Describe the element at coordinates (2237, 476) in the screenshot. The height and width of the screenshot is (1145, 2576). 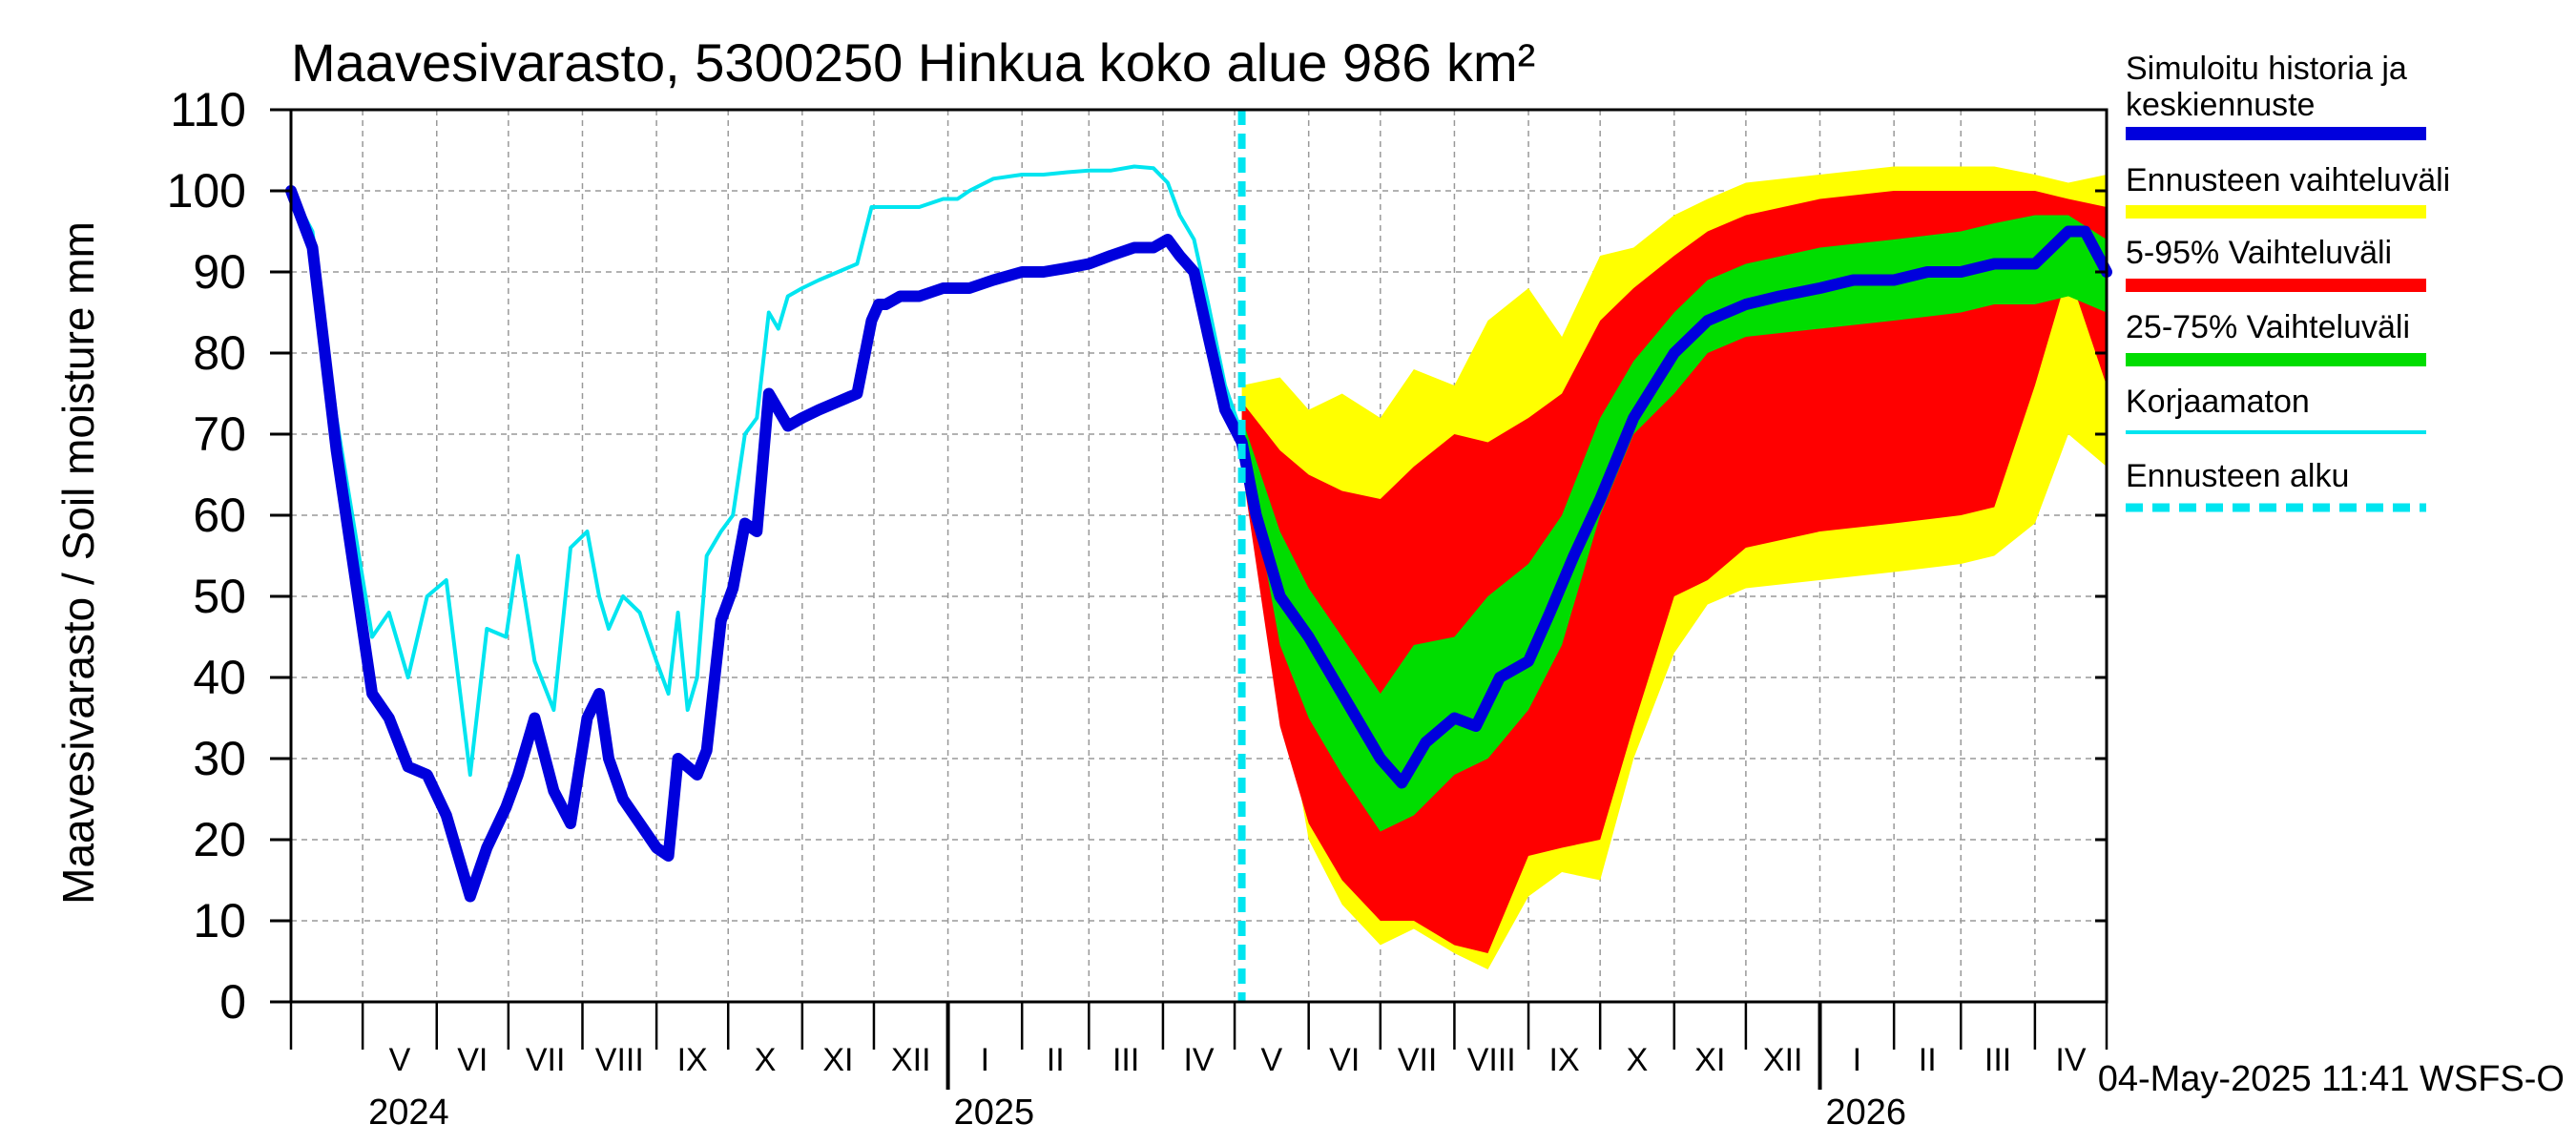
I see `legend-label-forecast_start: Ennusteen alku` at that location.